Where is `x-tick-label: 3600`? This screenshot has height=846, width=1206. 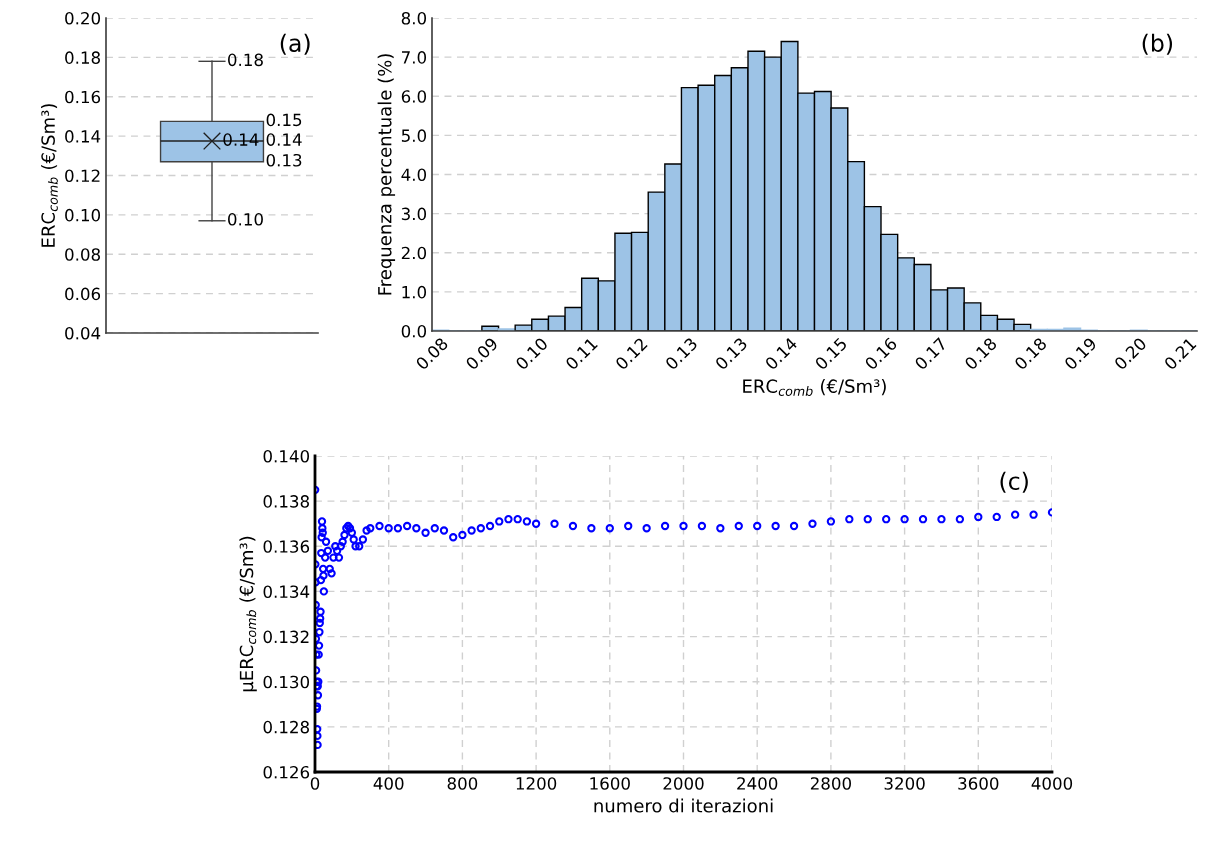 x-tick-label: 3600 is located at coordinates (978, 783).